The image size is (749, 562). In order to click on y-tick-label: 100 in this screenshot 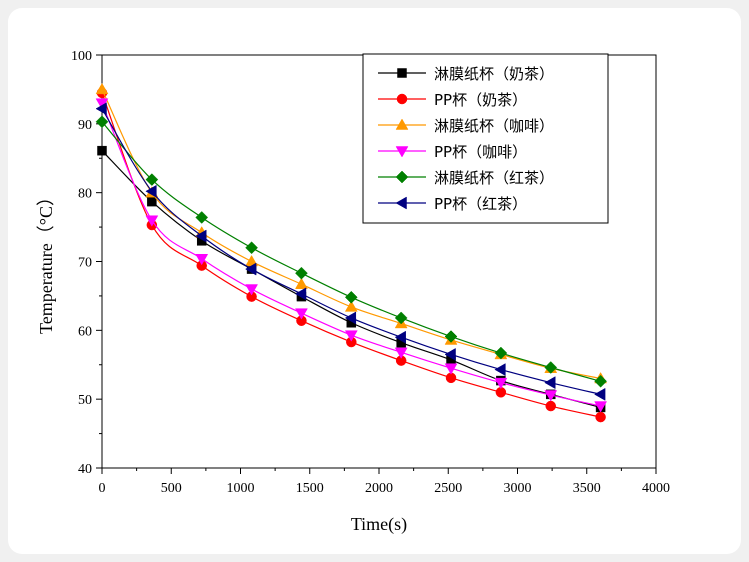, I will do `click(81, 56)`.